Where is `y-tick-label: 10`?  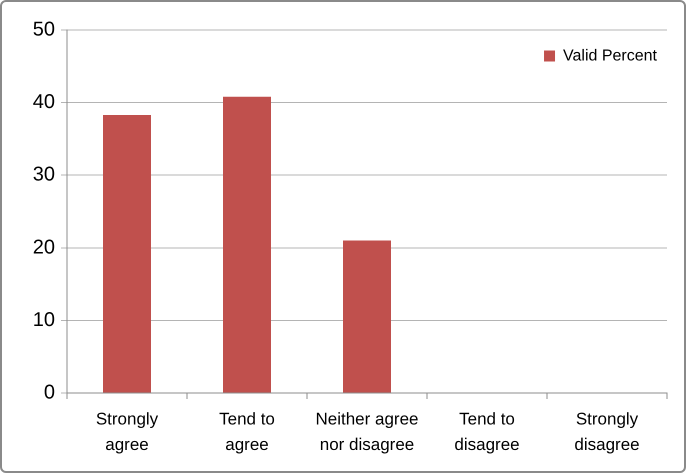
y-tick-label: 10 is located at coordinates (43, 319).